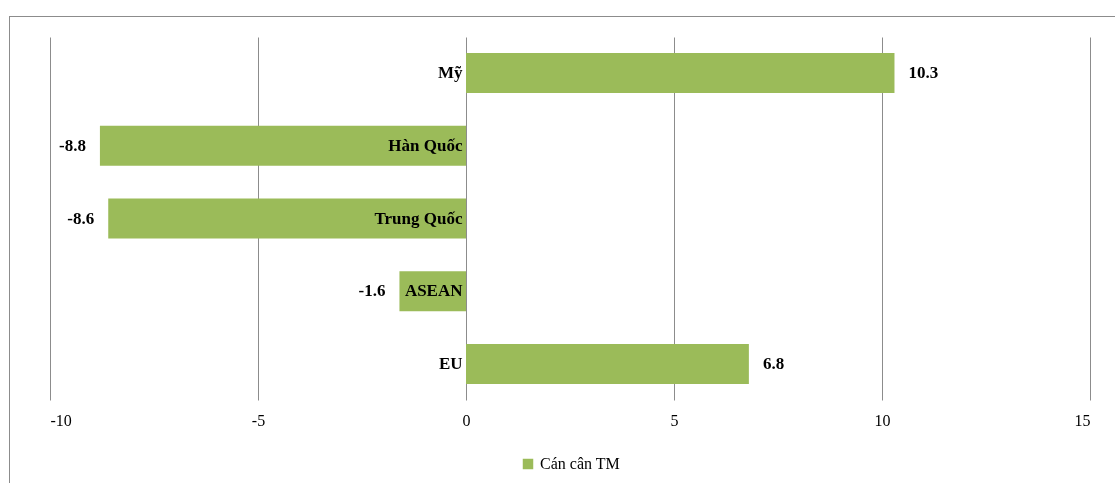 The width and height of the screenshot is (1115, 483). Describe the element at coordinates (418, 218) in the screenshot. I see `y-tick-label: Trung Quốc` at that location.